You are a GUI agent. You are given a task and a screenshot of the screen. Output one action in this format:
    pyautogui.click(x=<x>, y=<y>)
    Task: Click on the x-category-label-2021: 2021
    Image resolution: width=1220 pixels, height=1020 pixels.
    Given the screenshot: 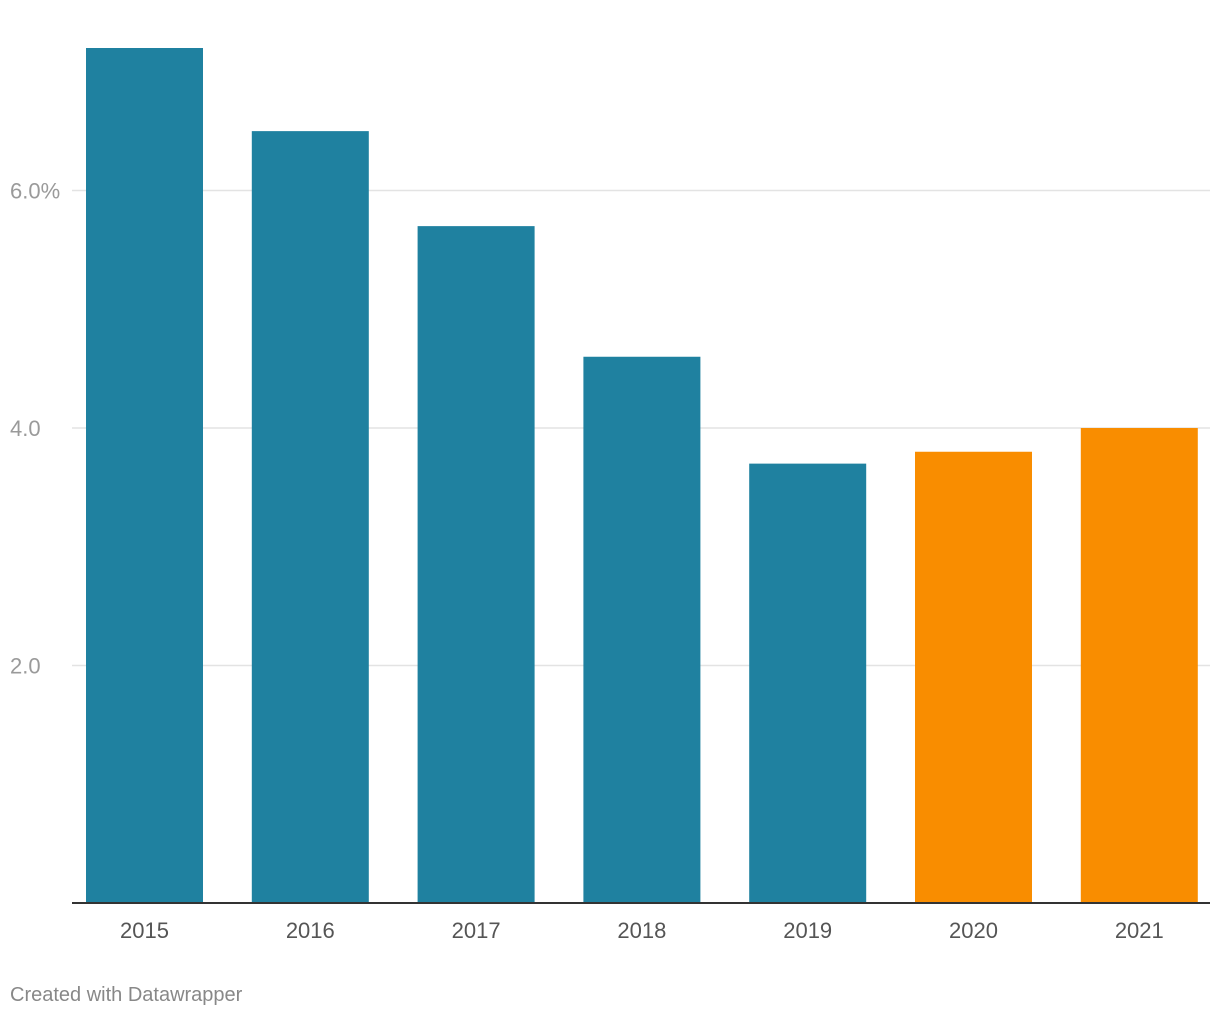 What is the action you would take?
    pyautogui.click(x=1139, y=930)
    